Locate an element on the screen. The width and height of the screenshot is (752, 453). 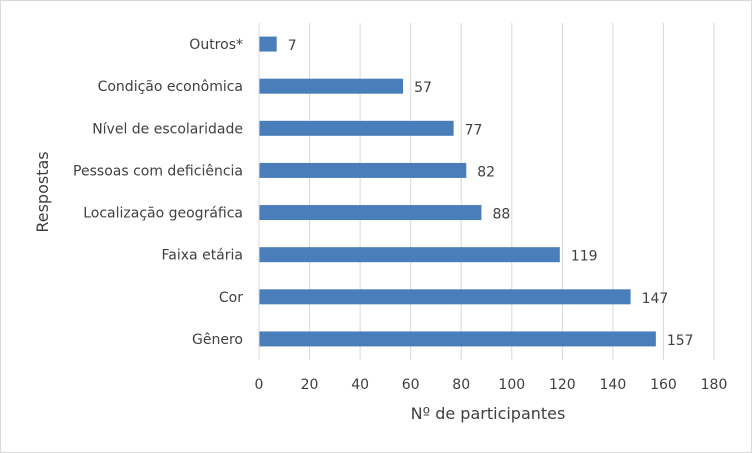
data-label: 147 is located at coordinates (655, 299).